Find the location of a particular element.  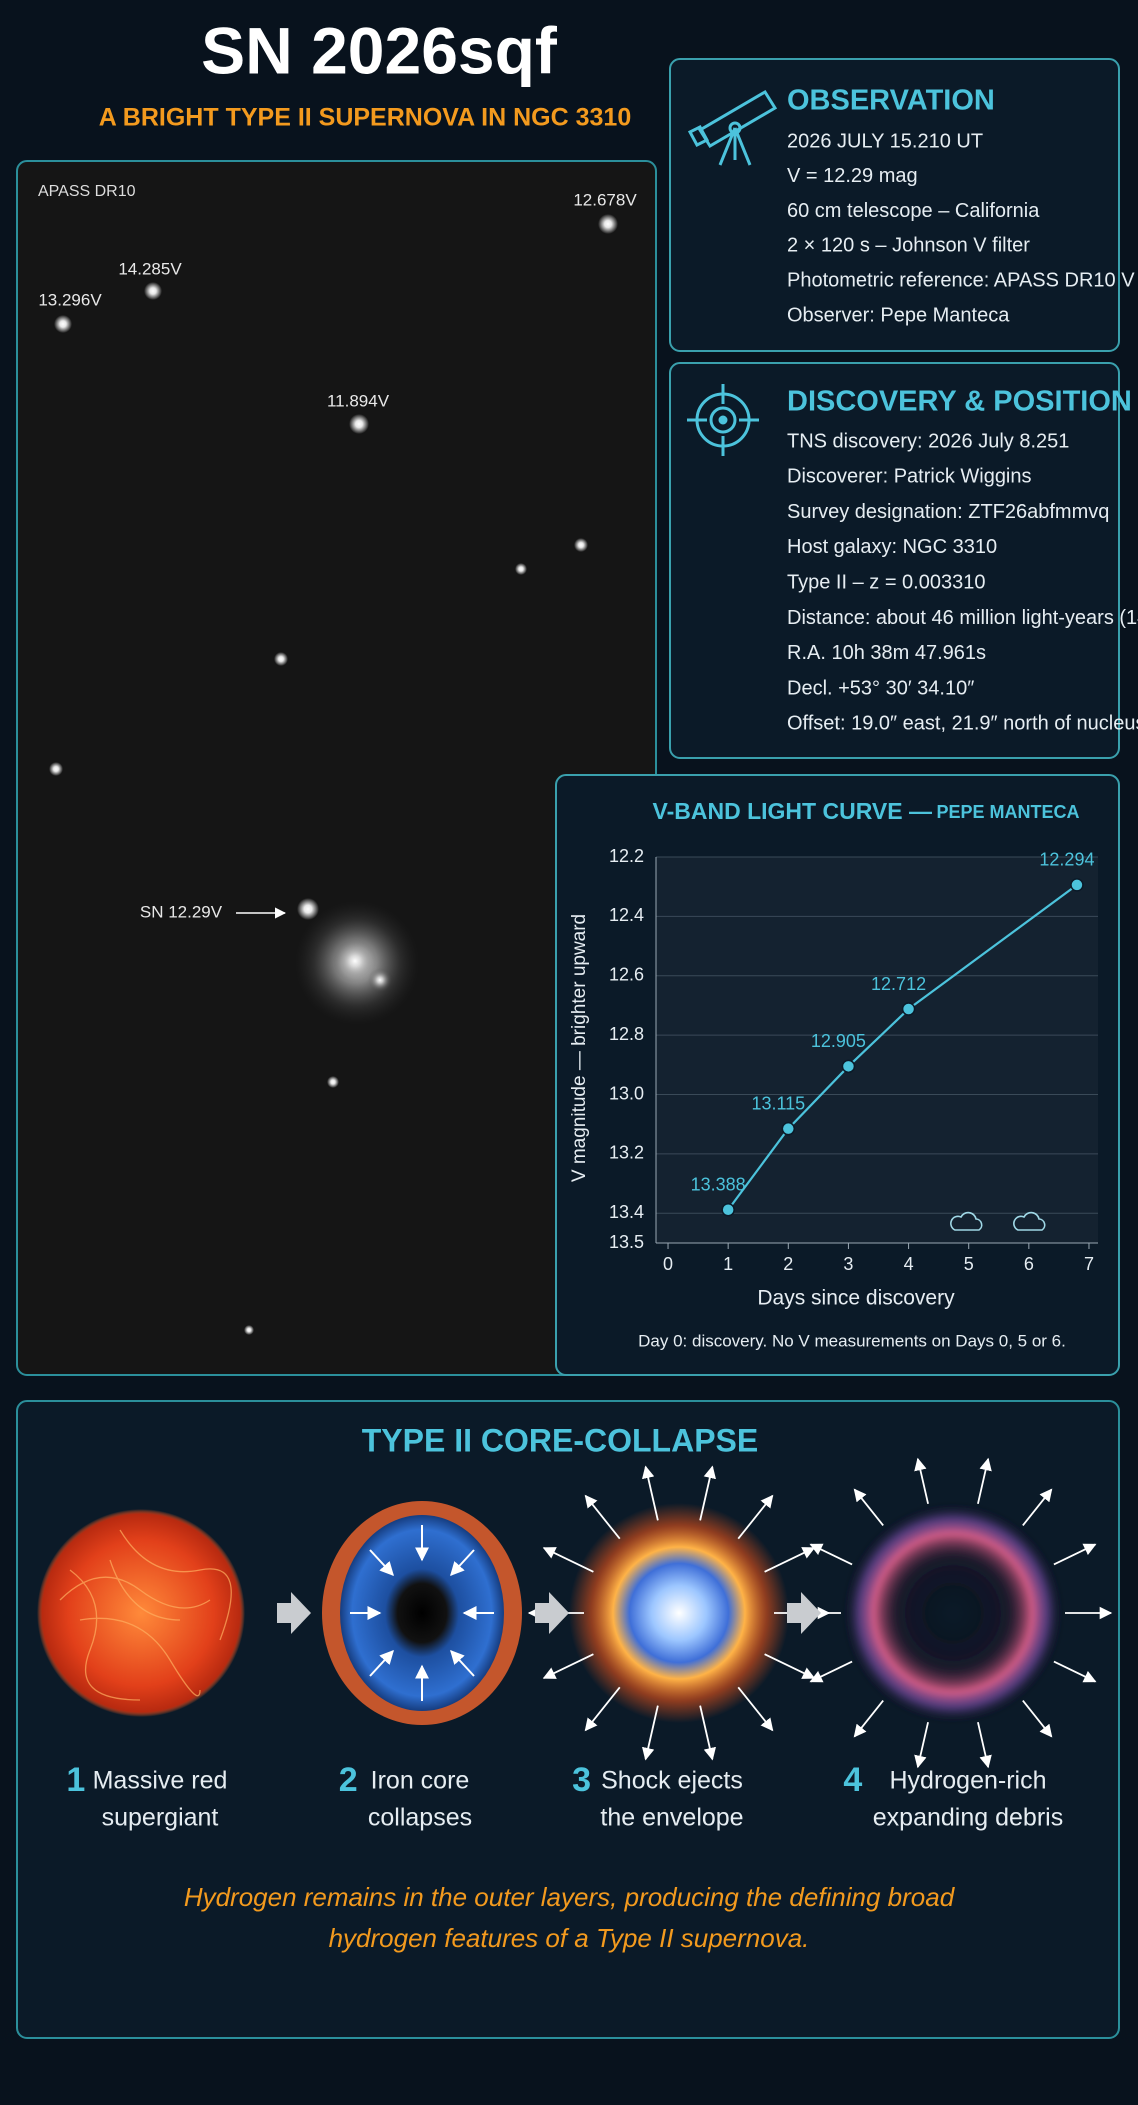

x-tick-label: 6 is located at coordinates (1029, 1264).